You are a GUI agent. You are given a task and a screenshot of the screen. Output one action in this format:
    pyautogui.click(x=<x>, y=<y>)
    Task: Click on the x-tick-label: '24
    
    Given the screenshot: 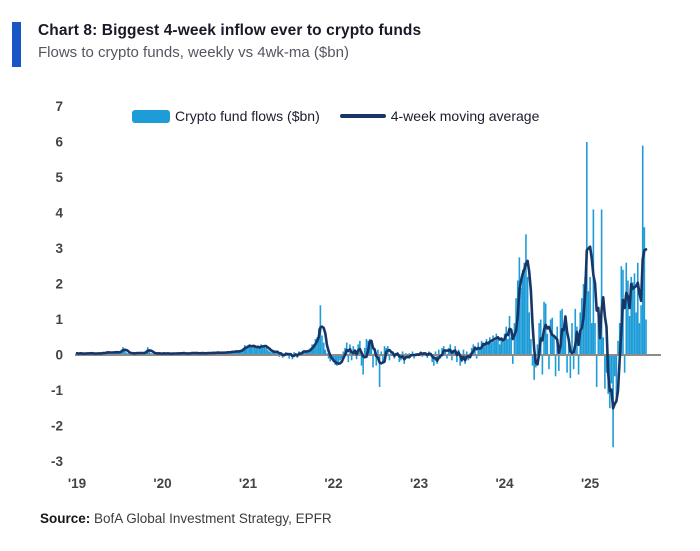 What is the action you would take?
    pyautogui.click(x=504, y=483)
    